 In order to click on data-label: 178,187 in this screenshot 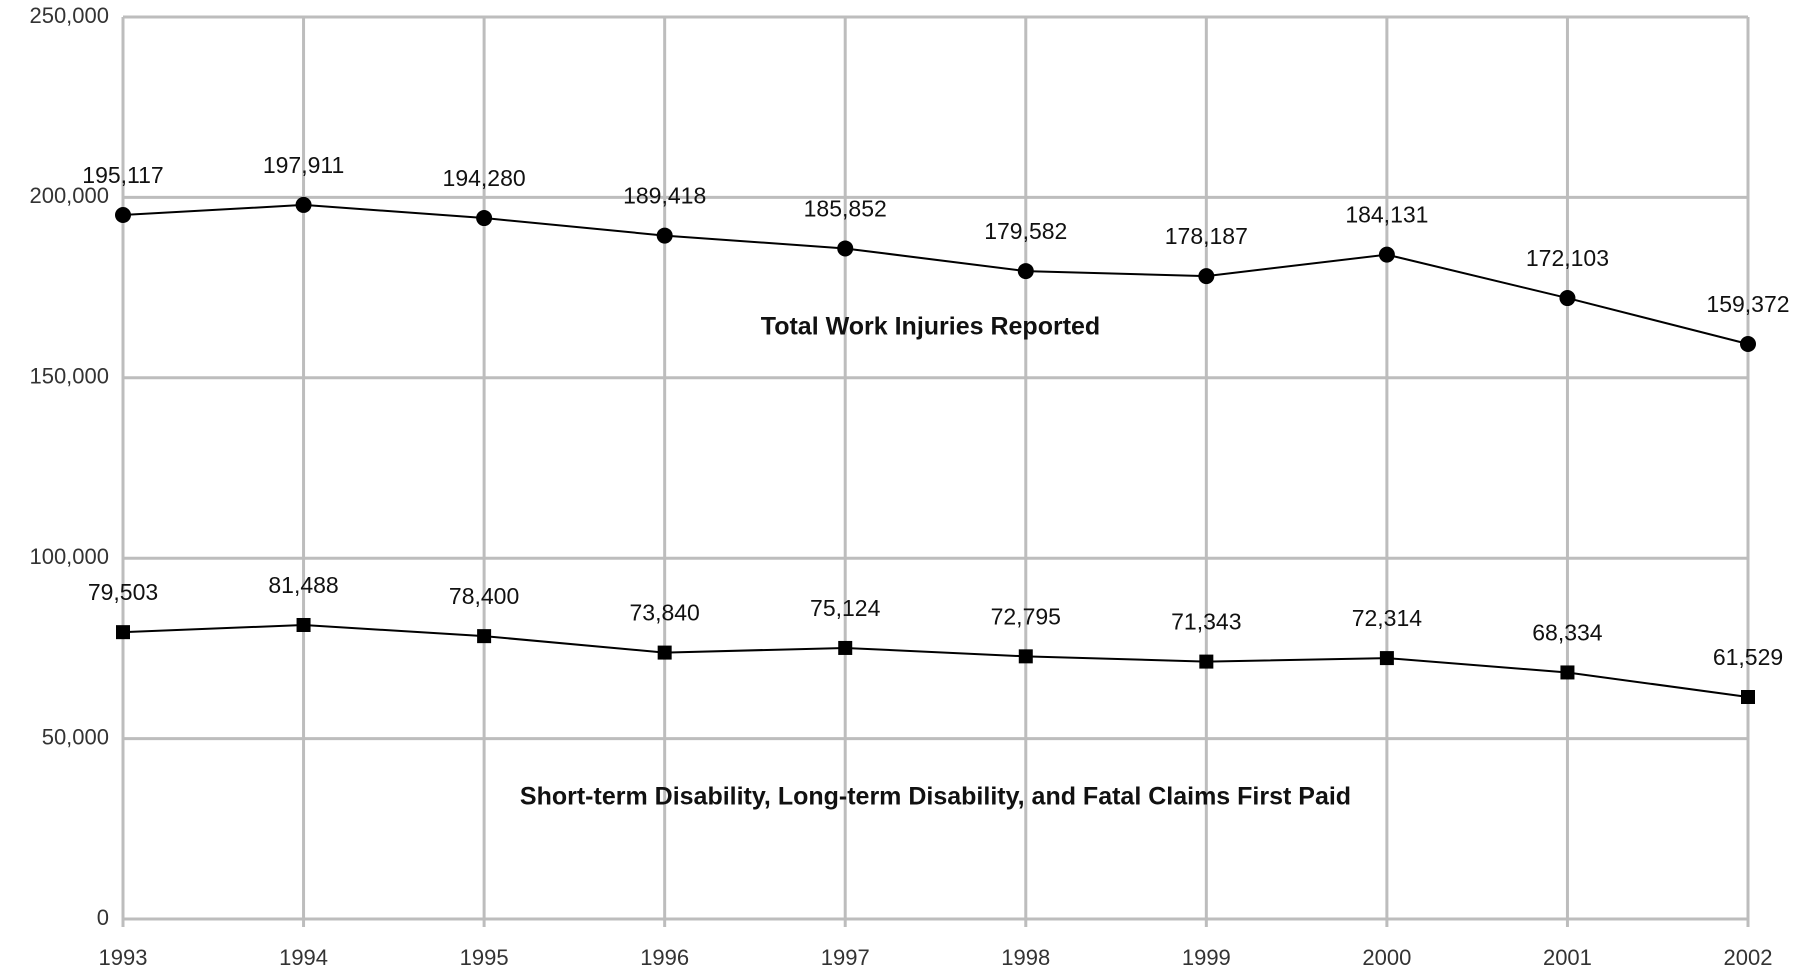, I will do `click(1206, 236)`.